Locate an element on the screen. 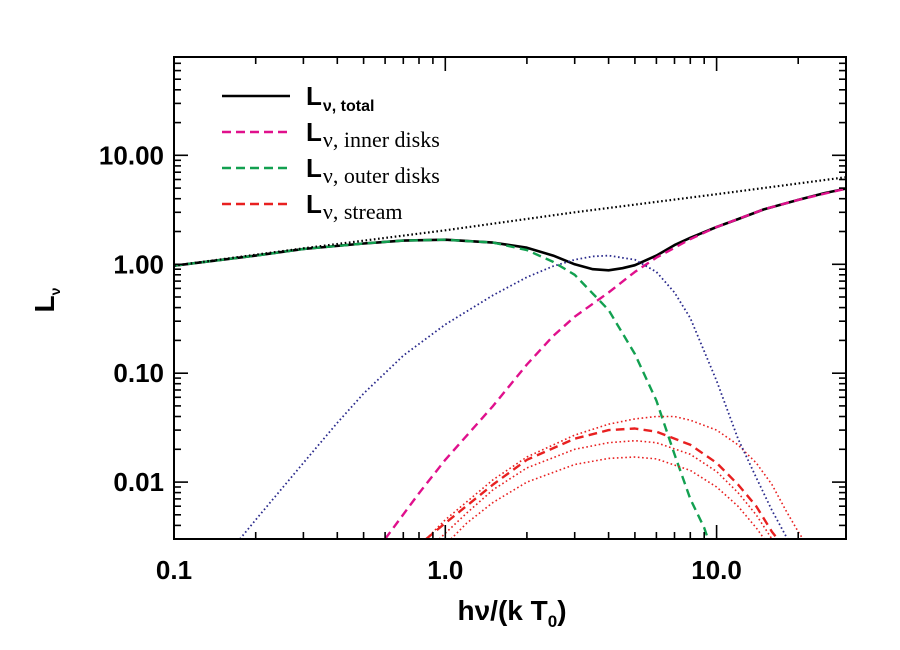 This screenshot has height=650, width=900. x-tick-label: 10.0 is located at coordinates (716, 570).